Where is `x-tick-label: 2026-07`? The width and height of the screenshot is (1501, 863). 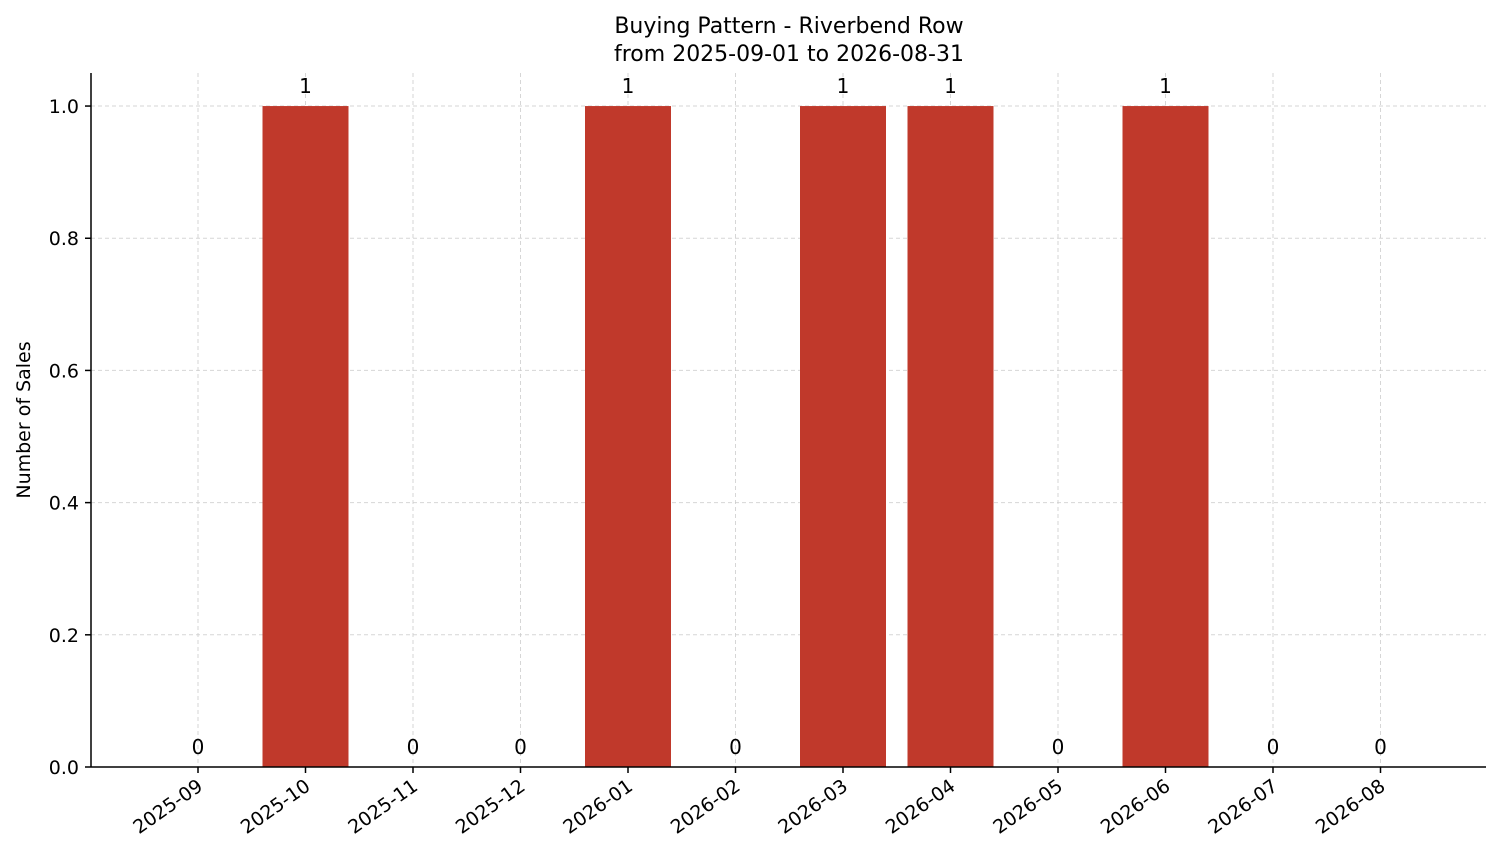
x-tick-label: 2026-07 is located at coordinates (1243, 807).